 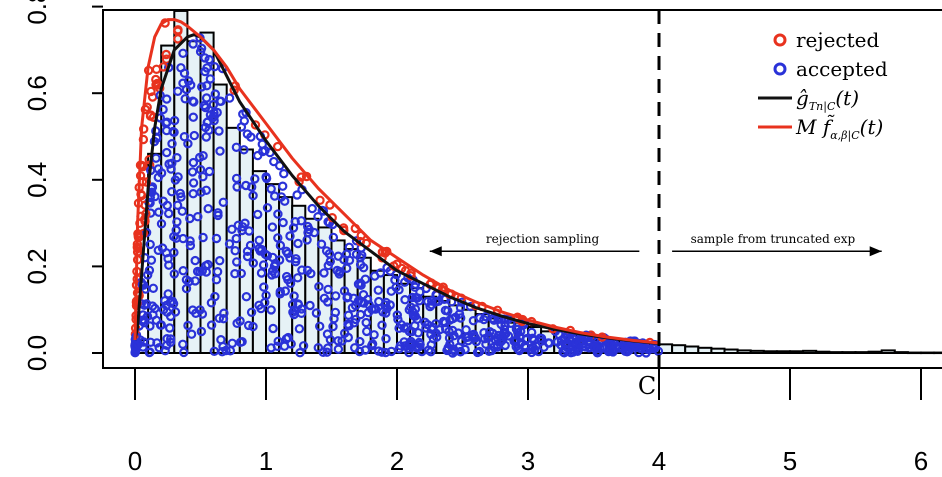 I want to click on annotation-text: rejection sampling, so click(x=543, y=239).